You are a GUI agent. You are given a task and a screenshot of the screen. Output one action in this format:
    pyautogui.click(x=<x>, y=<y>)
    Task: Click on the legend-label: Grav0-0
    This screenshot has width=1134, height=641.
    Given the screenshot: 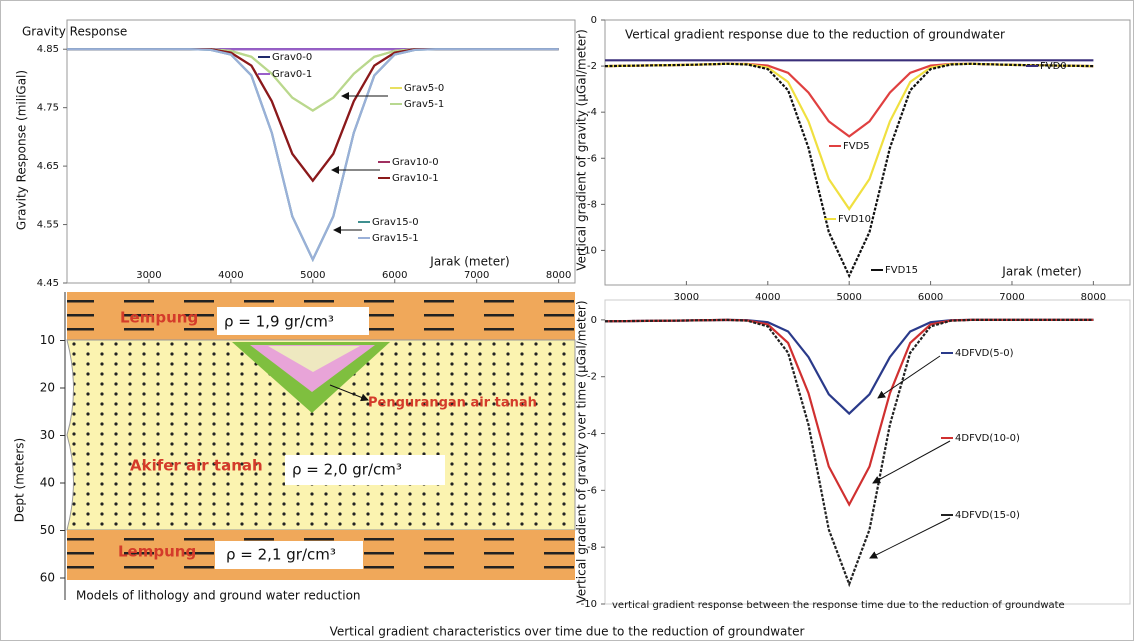 What is the action you would take?
    pyautogui.click(x=292, y=57)
    